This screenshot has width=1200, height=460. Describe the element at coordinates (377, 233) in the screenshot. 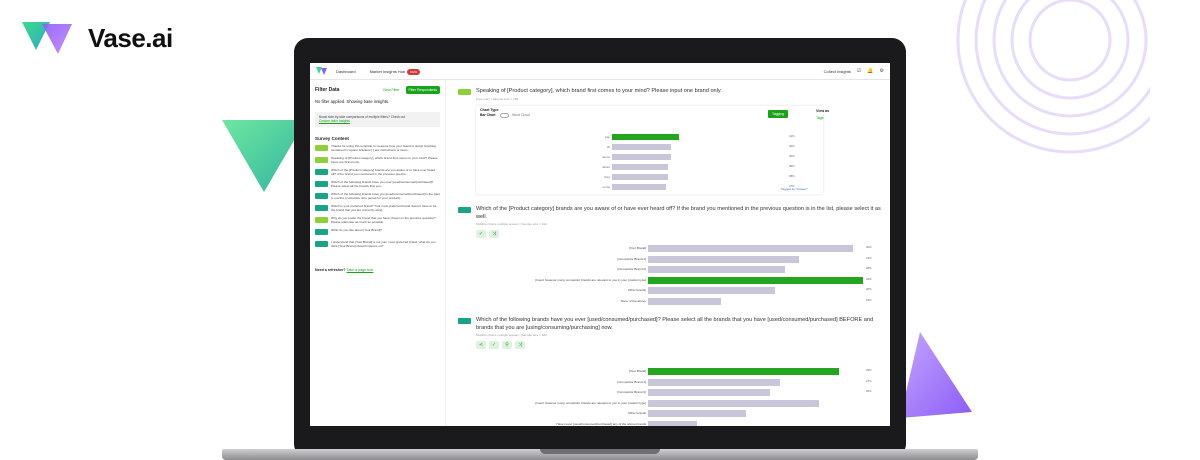

I see `survey-question-item: What do you like about [Your Brand]?` at that location.